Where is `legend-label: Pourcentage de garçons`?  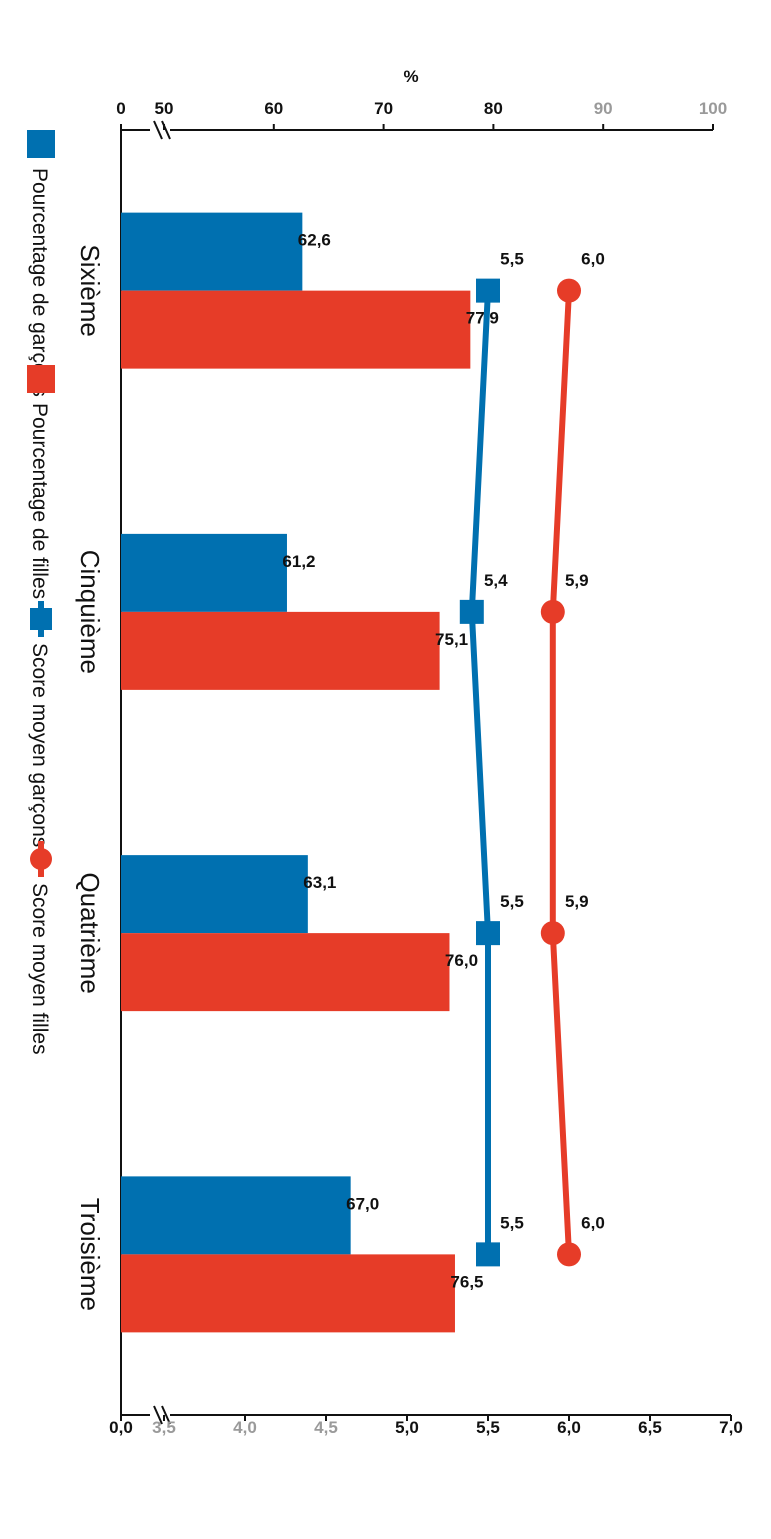
legend-label: Pourcentage de garçons is located at coordinates (39, 282).